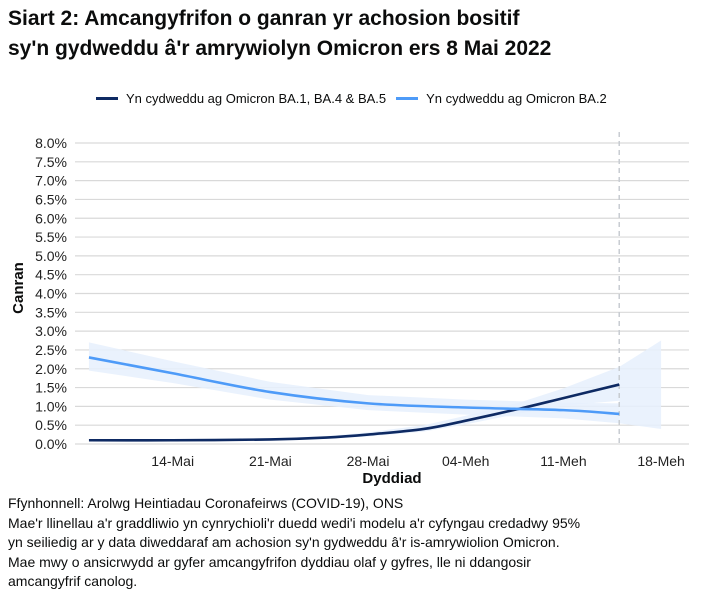 The width and height of the screenshot is (702, 606). I want to click on legend-label-ba1: Yn cydweddu ag Omicron BA.1, BA.4 & BA.5, so click(256, 98).